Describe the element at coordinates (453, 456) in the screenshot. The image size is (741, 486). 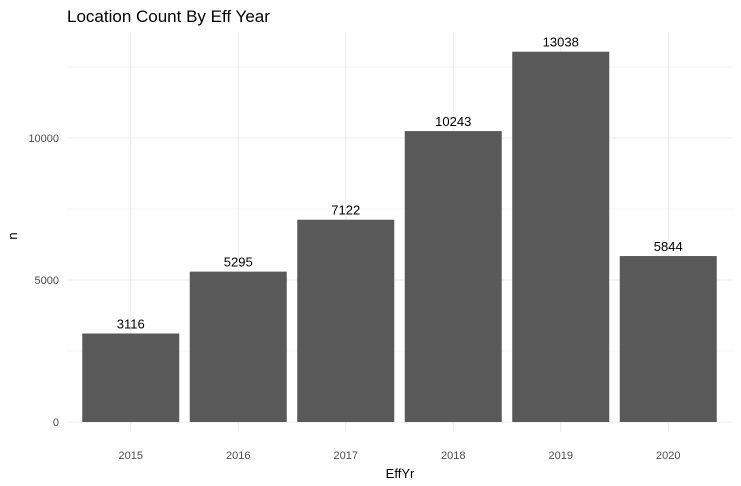
I see `x-tick-label: 2018` at that location.